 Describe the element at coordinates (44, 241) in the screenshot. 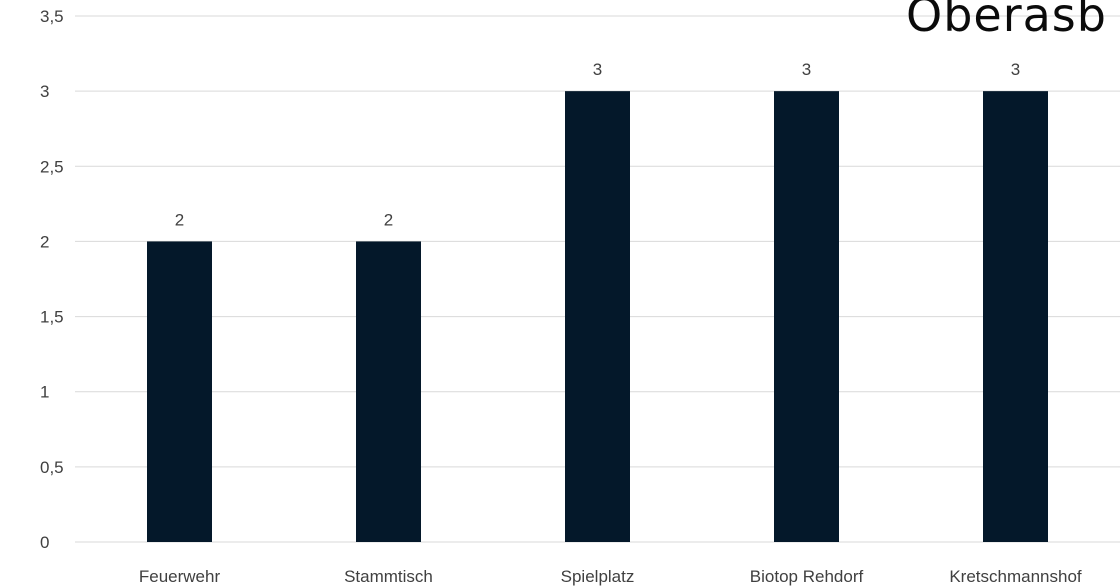

I see `y-tick-label: 2` at that location.